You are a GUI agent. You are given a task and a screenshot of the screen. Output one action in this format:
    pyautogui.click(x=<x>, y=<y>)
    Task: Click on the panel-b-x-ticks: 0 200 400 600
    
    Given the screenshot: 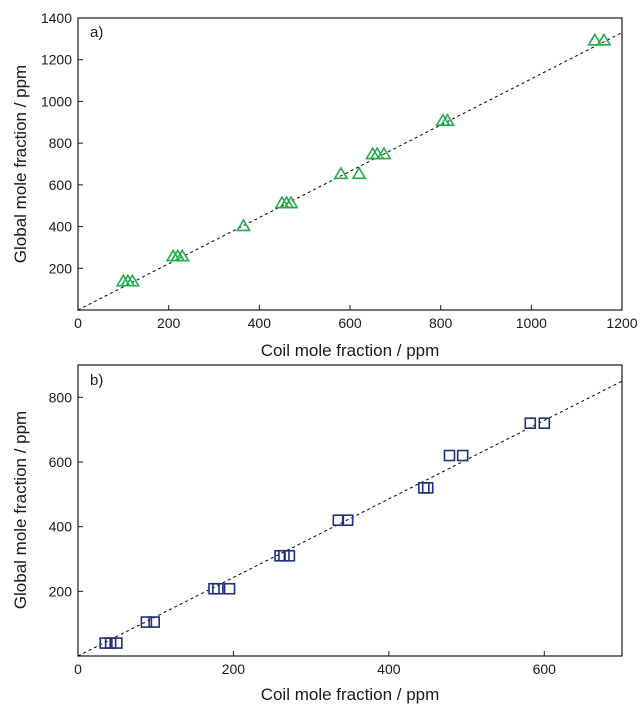 What is the action you would take?
    pyautogui.click(x=315, y=664)
    